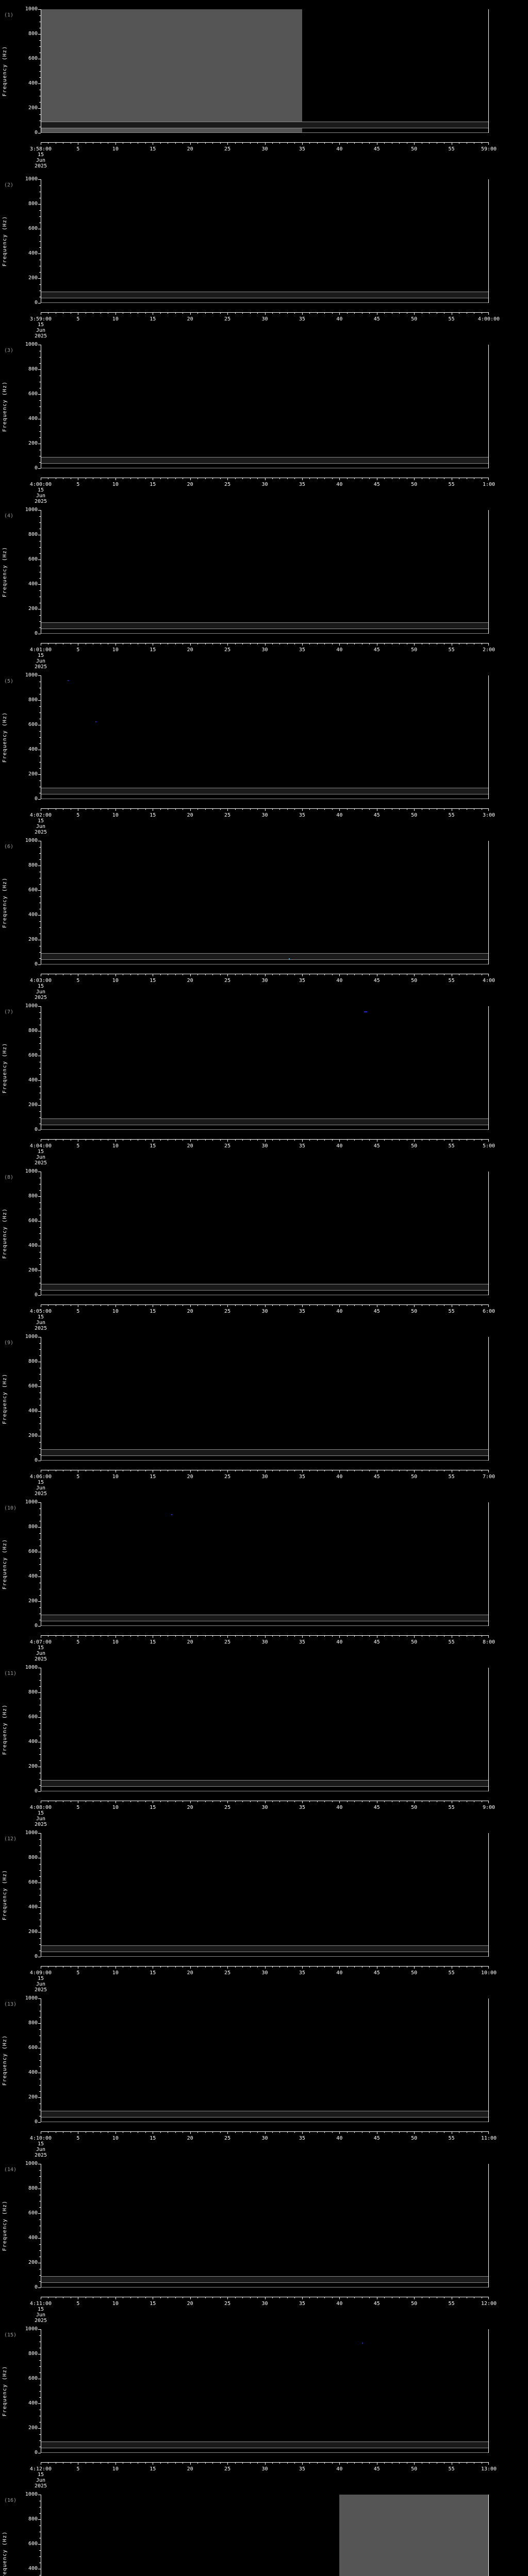 This screenshot has height=2576, width=528. Describe the element at coordinates (33, 865) in the screenshot. I see `y-tick-text: 800` at that location.